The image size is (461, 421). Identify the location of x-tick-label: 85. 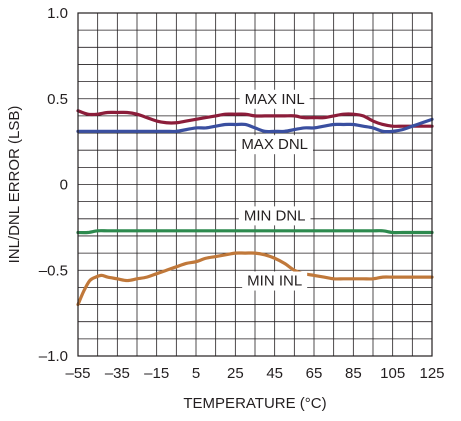
(353, 373).